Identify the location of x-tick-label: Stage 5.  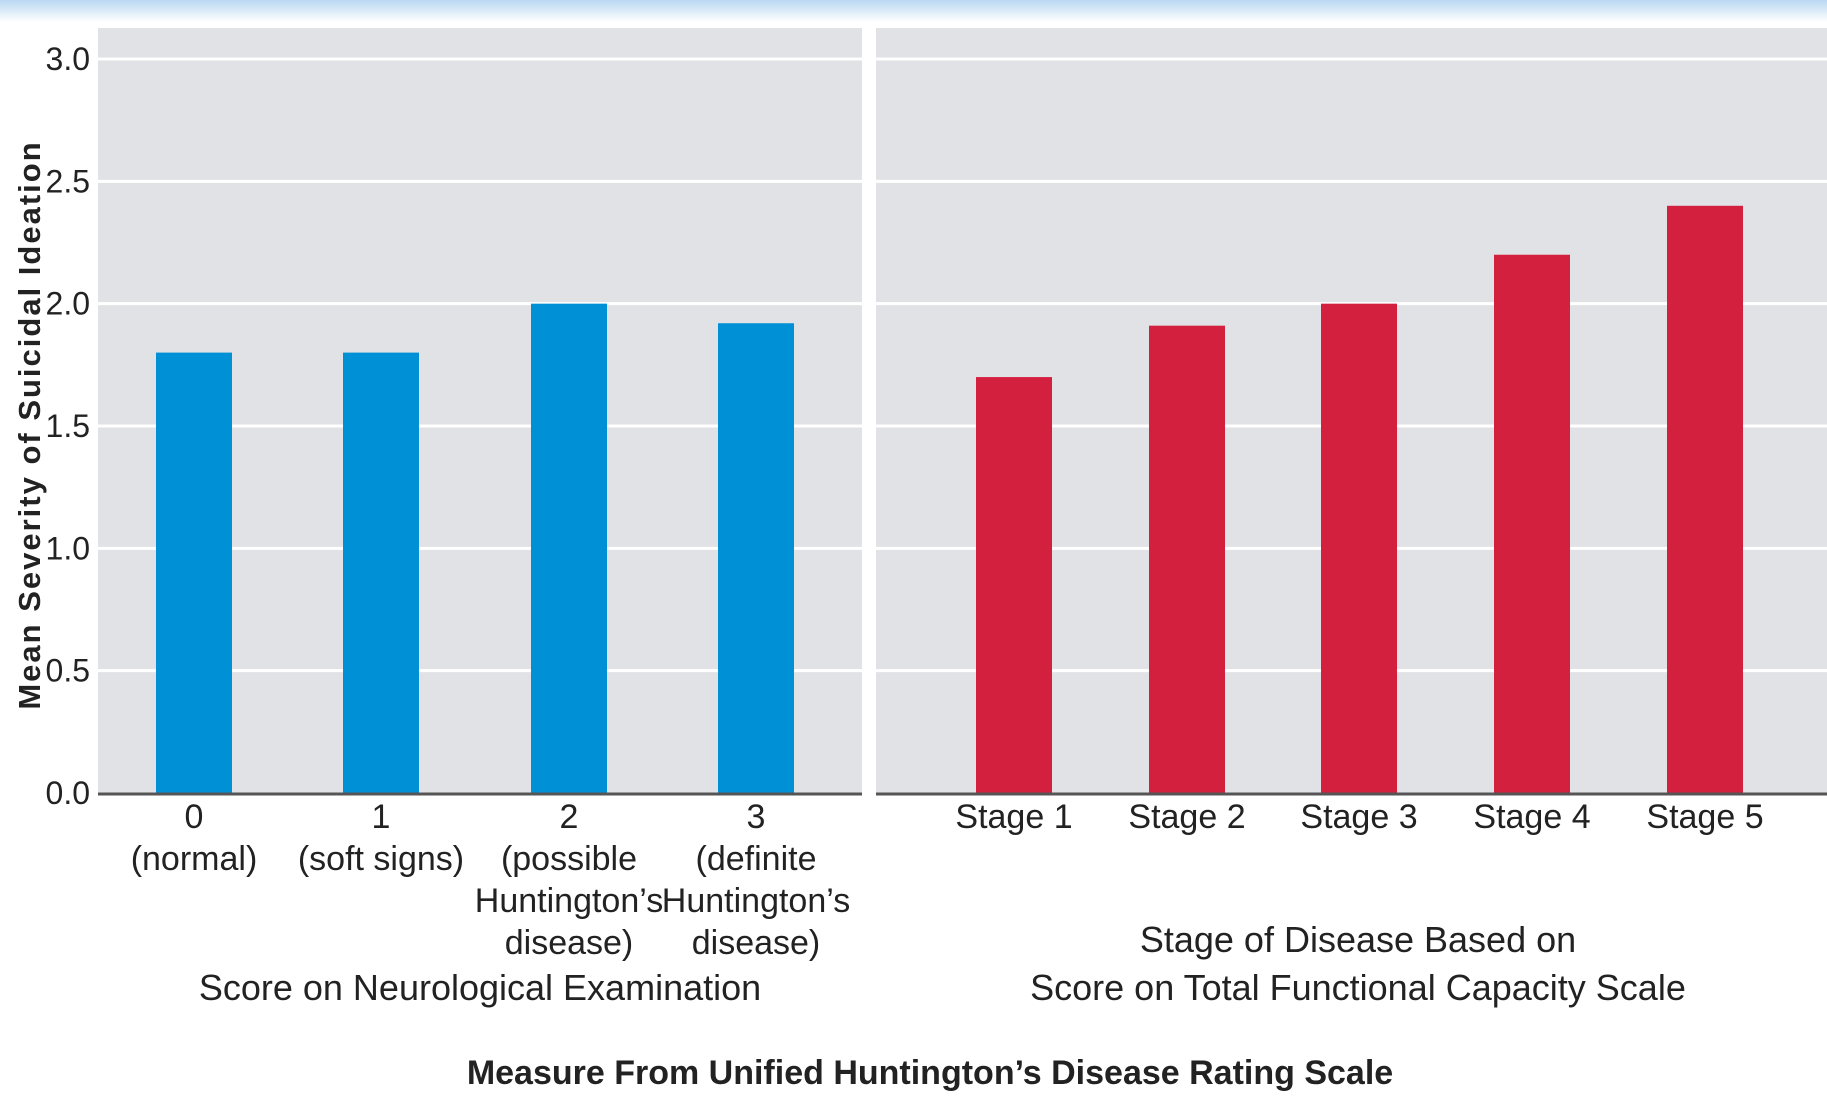
(1704, 817).